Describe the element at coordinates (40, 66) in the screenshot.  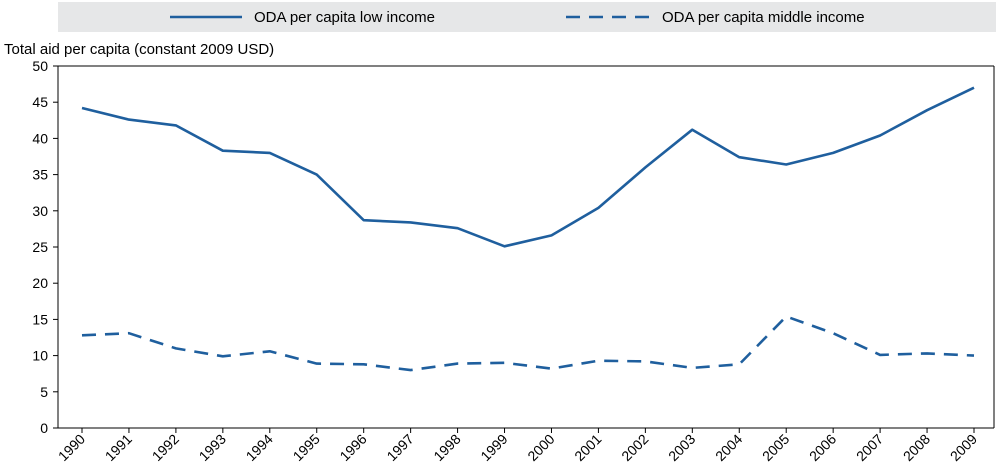
I see `y-tick-label: 50` at that location.